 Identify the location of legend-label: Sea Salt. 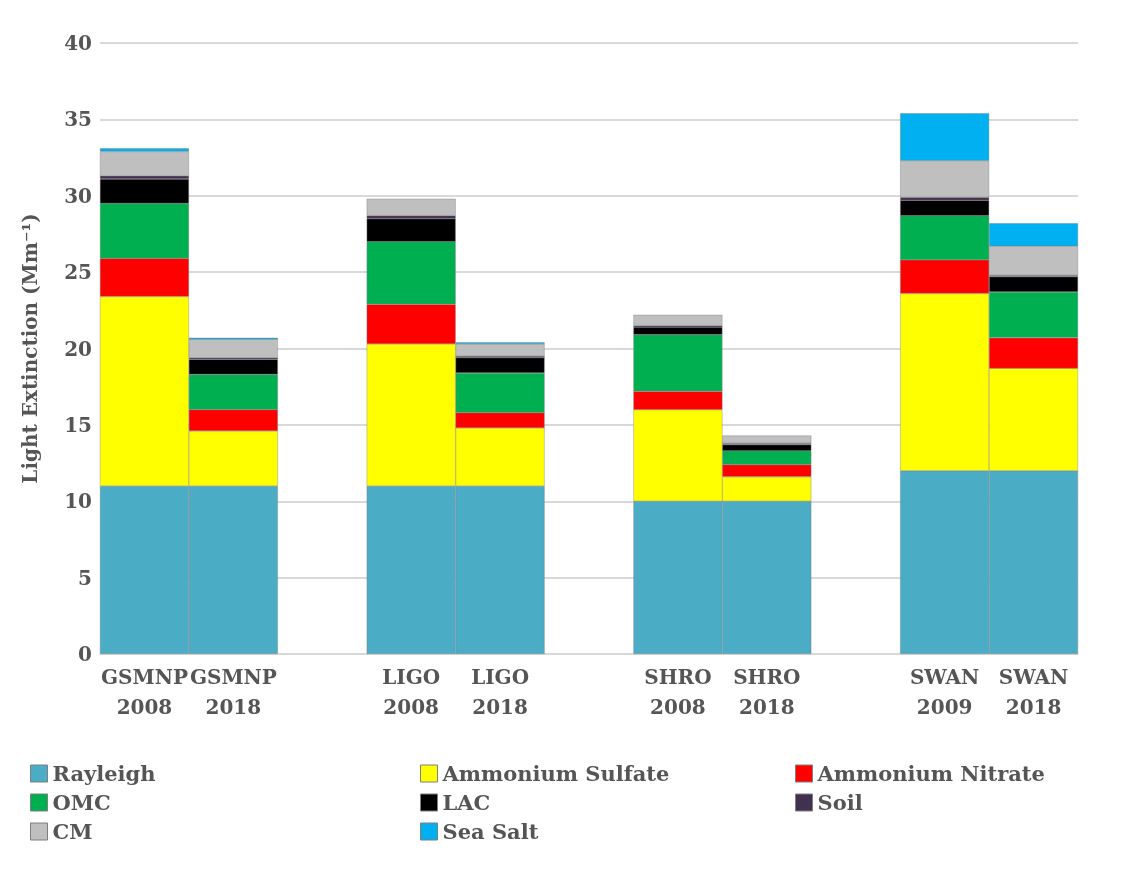
(490, 831).